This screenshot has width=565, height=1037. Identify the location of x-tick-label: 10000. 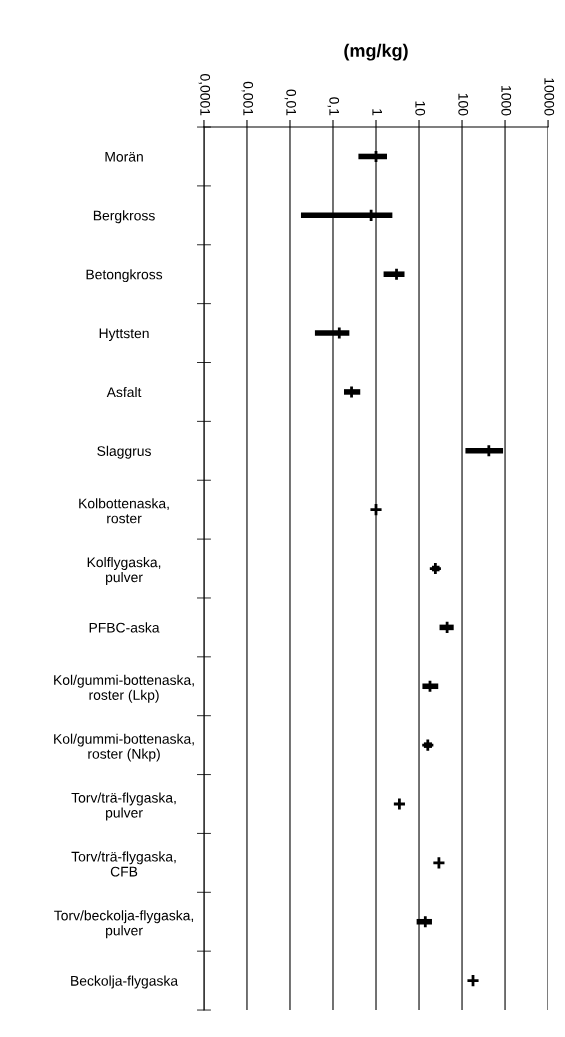
(549, 97).